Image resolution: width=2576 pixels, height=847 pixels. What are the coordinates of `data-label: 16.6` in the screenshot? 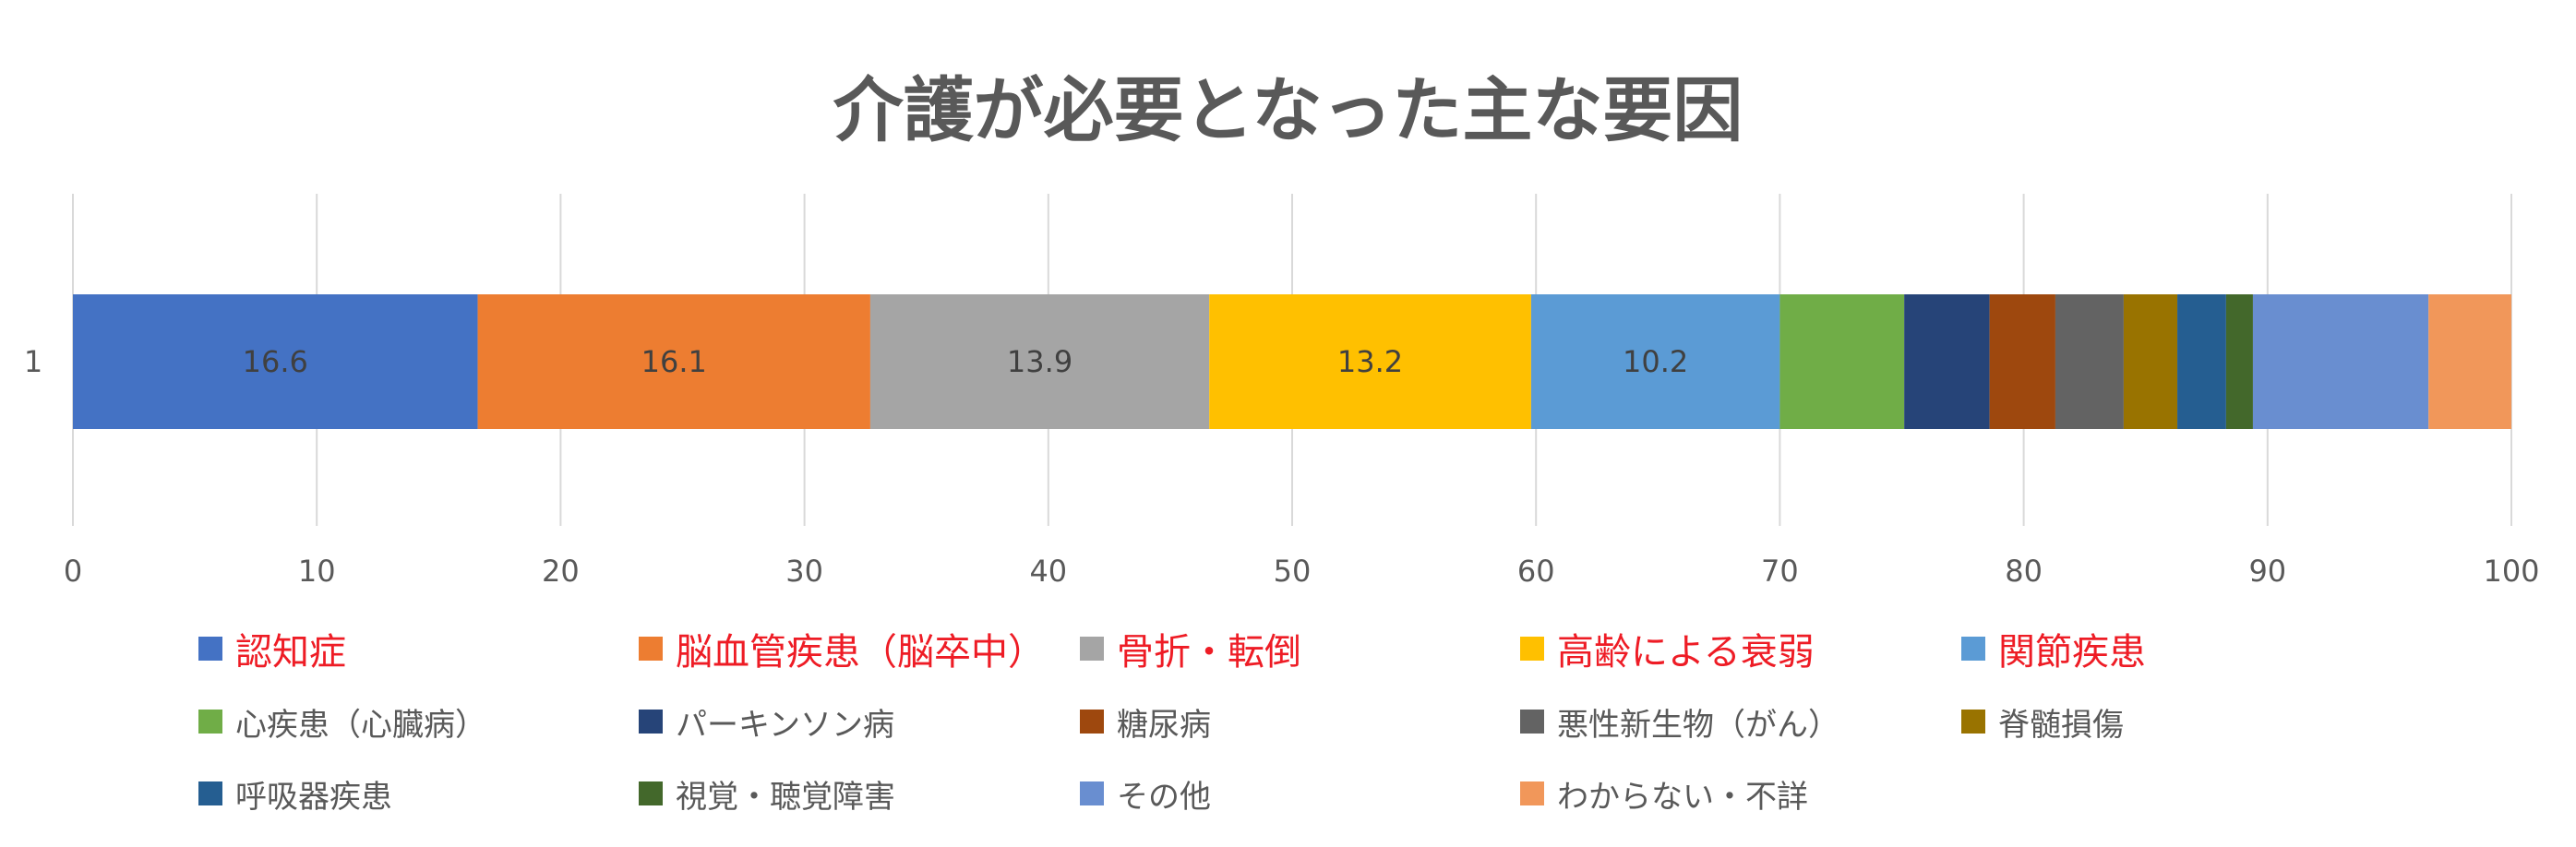 It's located at (275, 362).